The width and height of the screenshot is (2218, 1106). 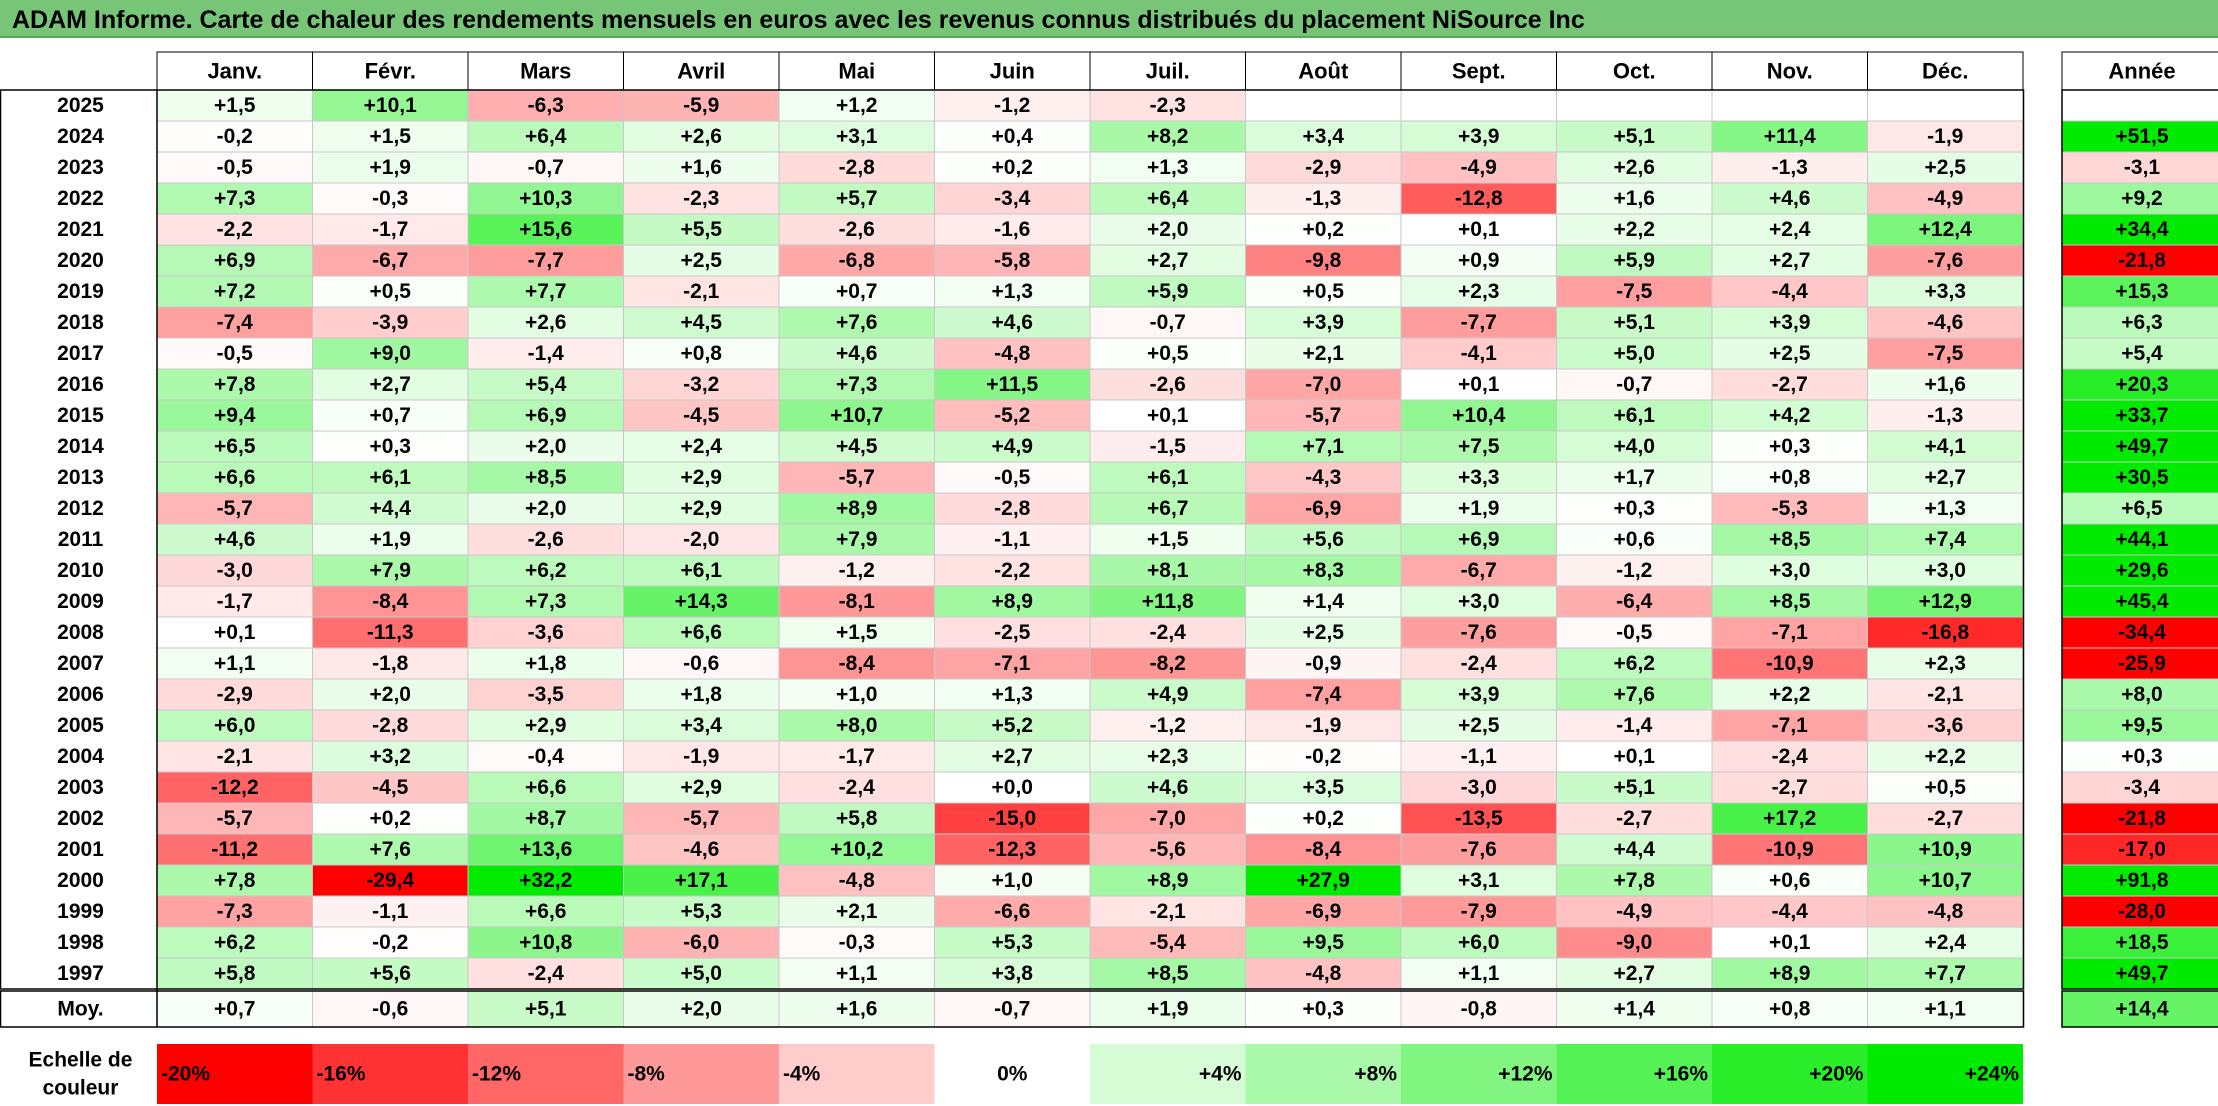 What do you see at coordinates (856, 71) in the screenshot?
I see `column-header-cell` at bounding box center [856, 71].